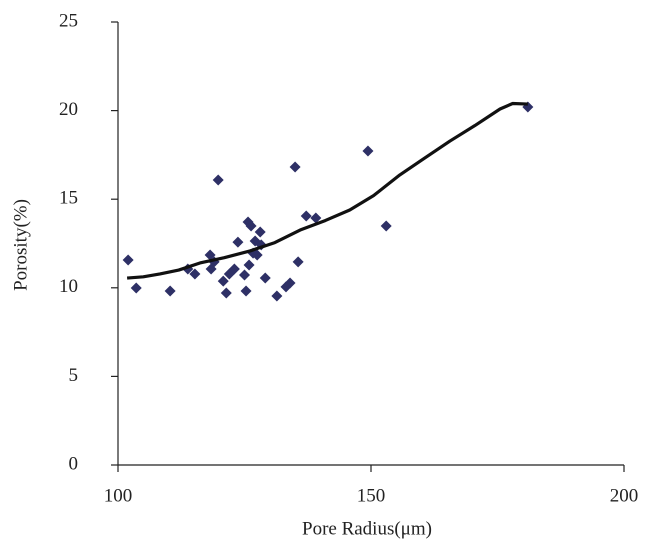 This screenshot has width=650, height=548. What do you see at coordinates (371, 495) in the screenshot?
I see `x-tick-label: 150` at bounding box center [371, 495].